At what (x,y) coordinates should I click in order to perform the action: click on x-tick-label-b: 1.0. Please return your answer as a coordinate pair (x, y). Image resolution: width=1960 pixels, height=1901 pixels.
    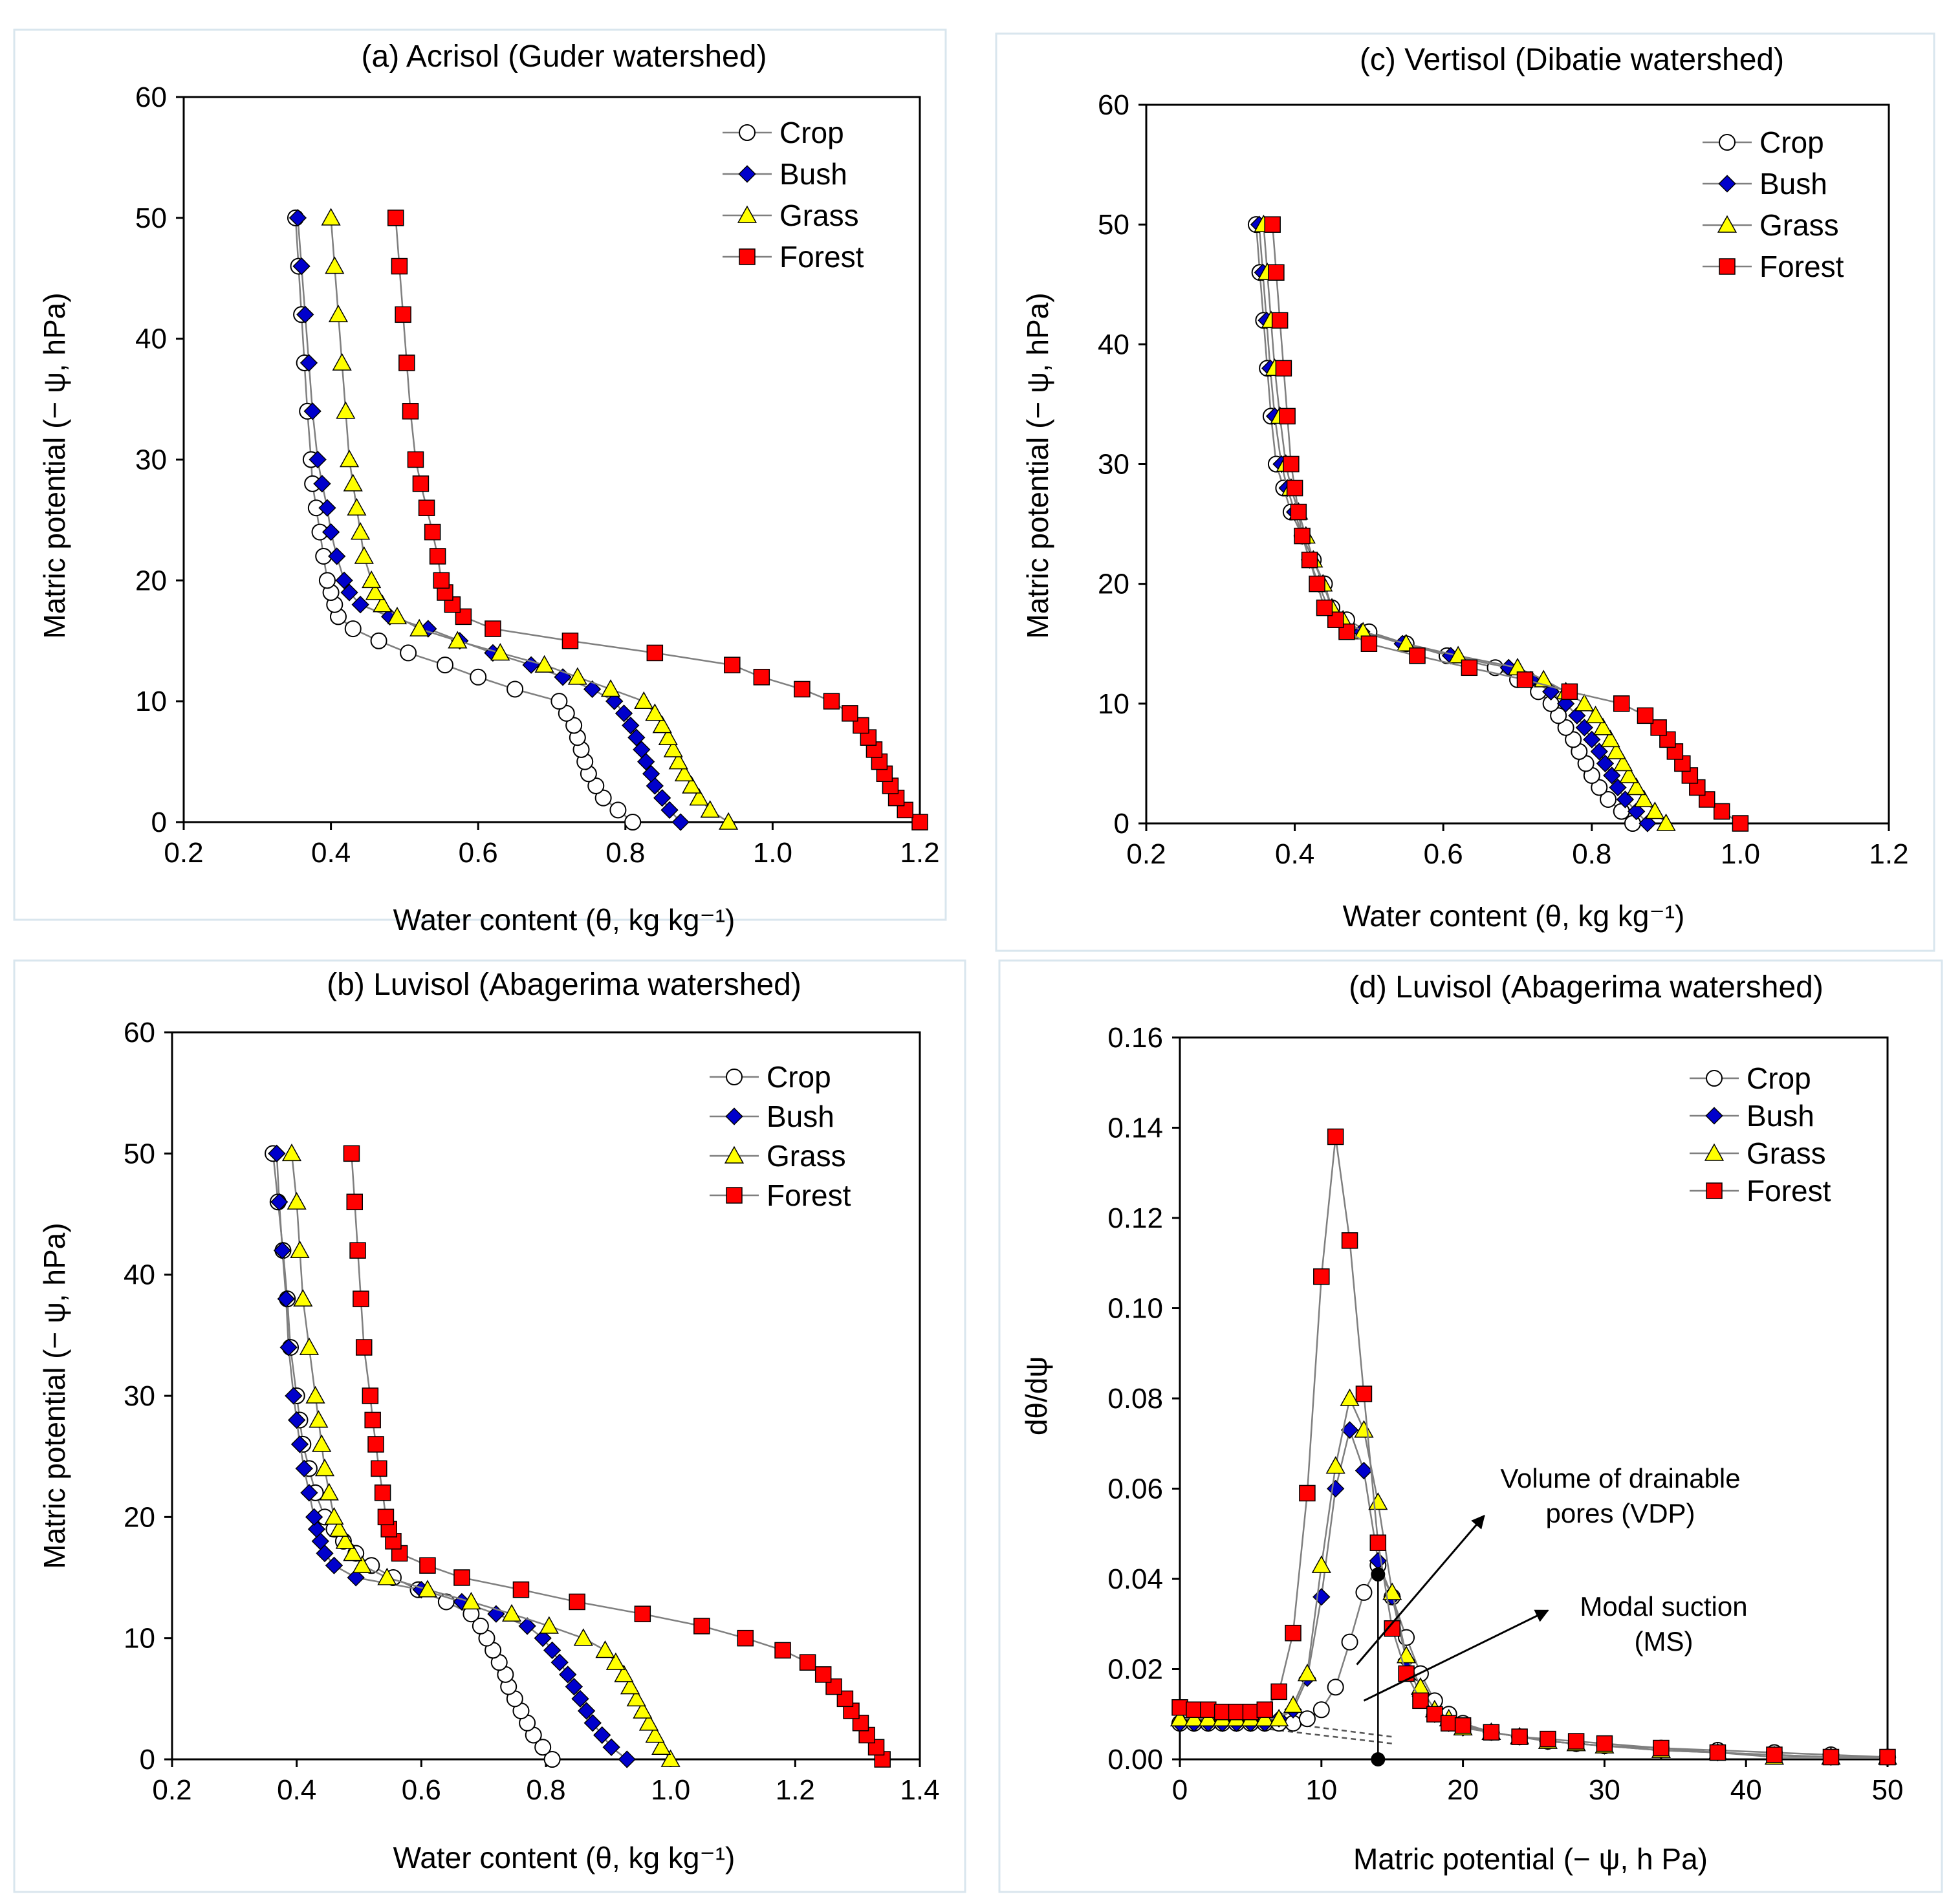
    Looking at the image, I should click on (670, 1790).